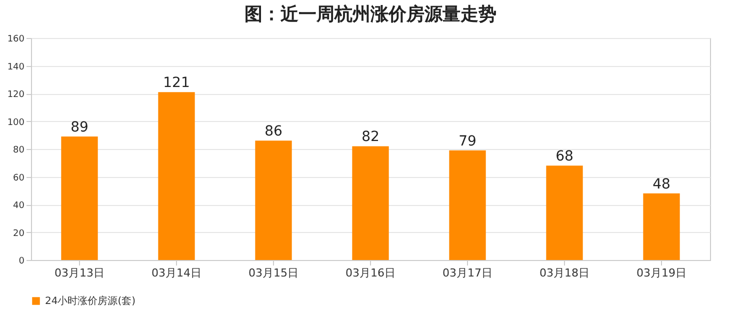 This screenshot has height=312, width=740. Describe the element at coordinates (273, 273) in the screenshot. I see `x-tick-label: 03月15日` at that location.